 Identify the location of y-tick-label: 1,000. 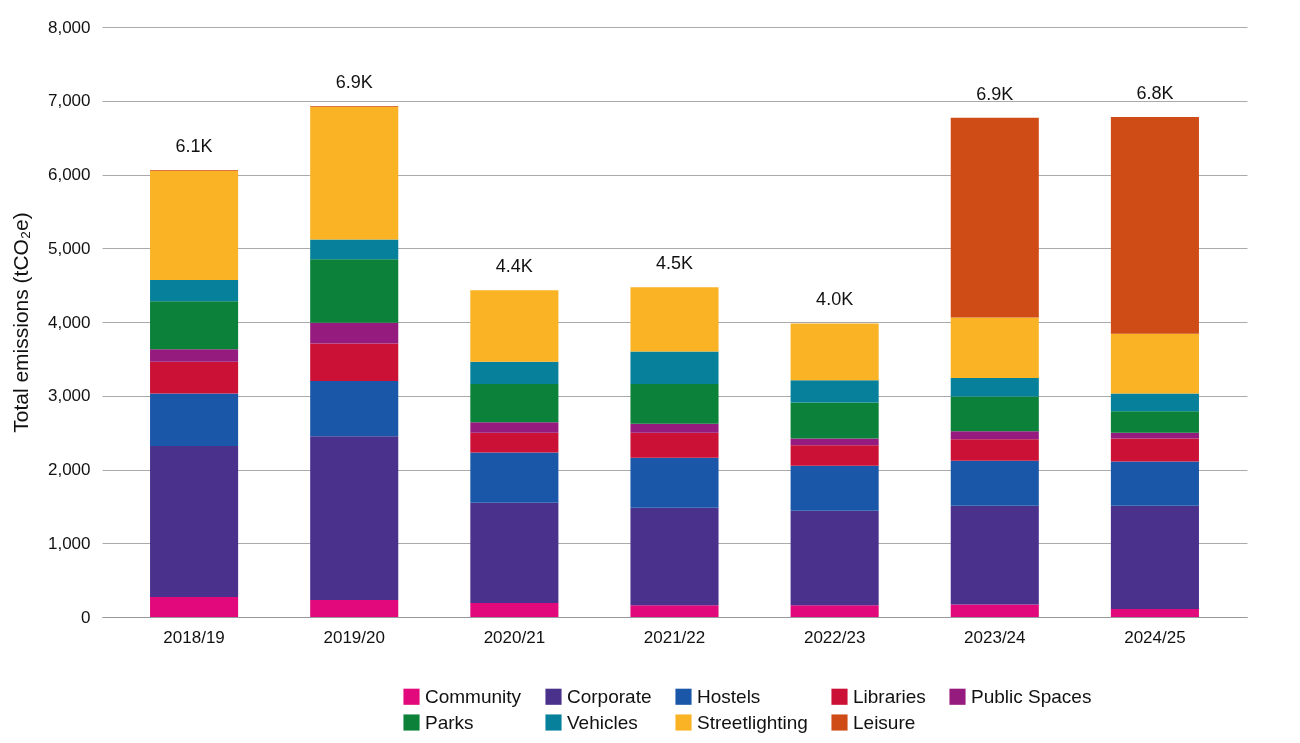
(69, 543).